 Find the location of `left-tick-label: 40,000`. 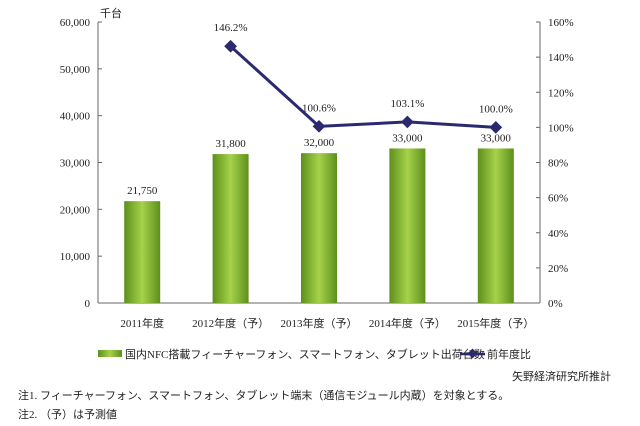

left-tick-label: 40,000 is located at coordinates (75, 117).